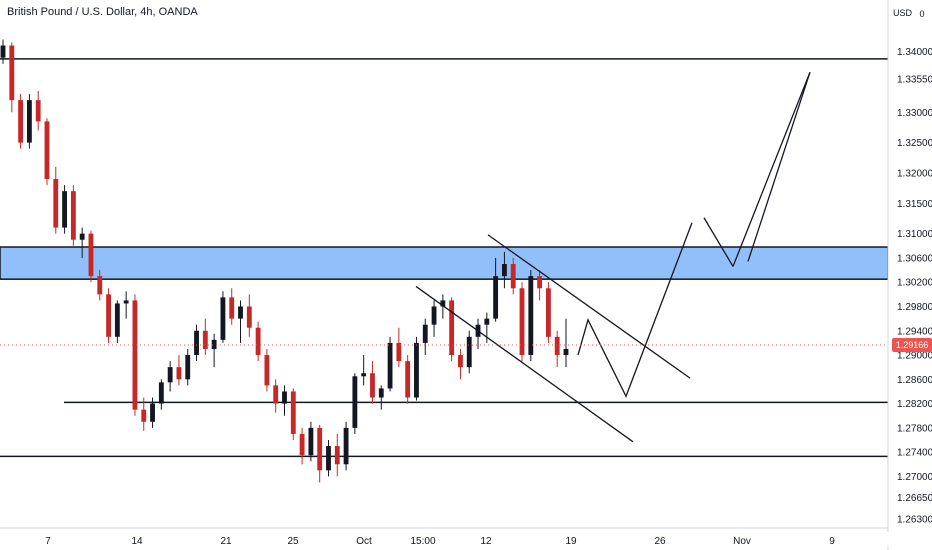 Image resolution: width=932 pixels, height=550 pixels. Describe the element at coordinates (914, 143) in the screenshot. I see `y-tick-label: 1.32500` at that location.